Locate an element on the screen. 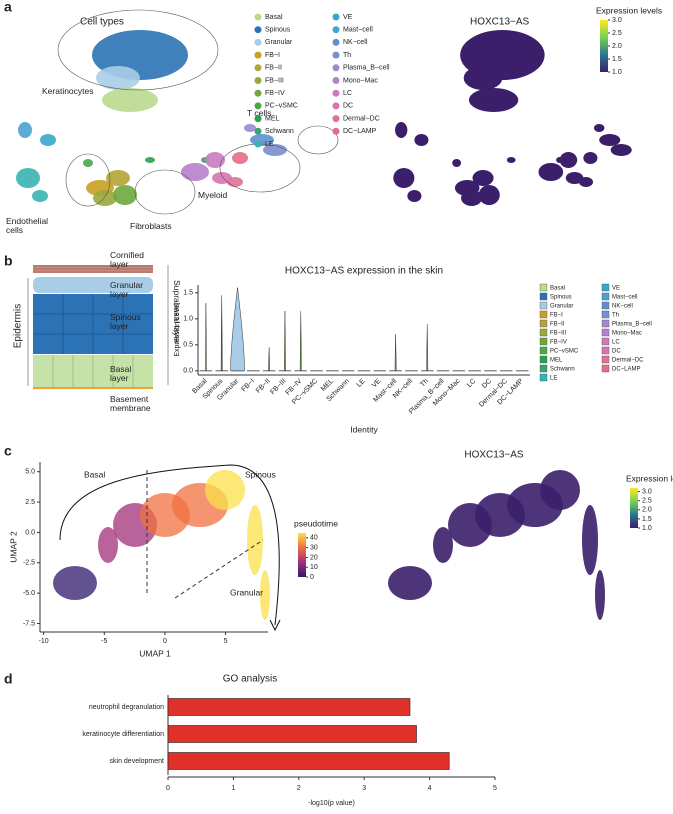 This screenshot has height=814, width=673. suprabasal-label: Suprabasal layer is located at coordinates (177, 312).